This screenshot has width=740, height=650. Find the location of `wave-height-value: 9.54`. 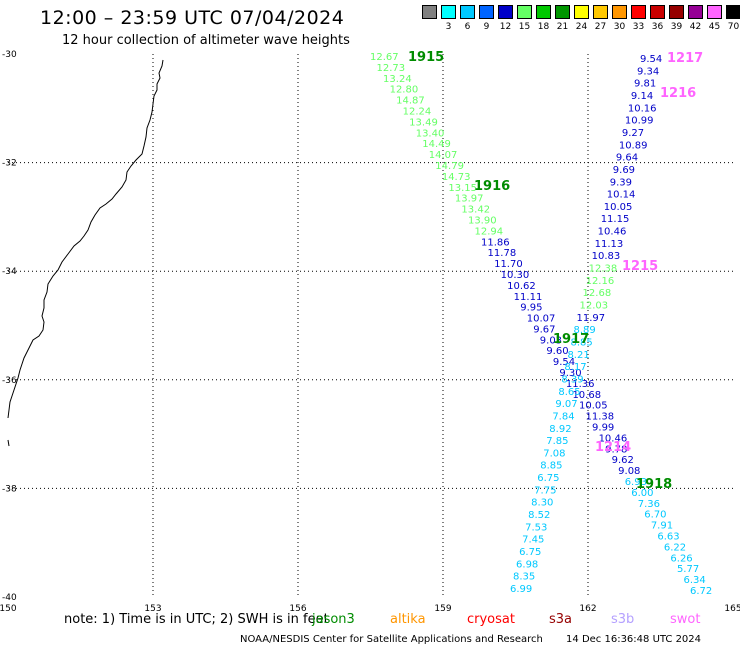

wave-height-value: 9.54 is located at coordinates (651, 59).